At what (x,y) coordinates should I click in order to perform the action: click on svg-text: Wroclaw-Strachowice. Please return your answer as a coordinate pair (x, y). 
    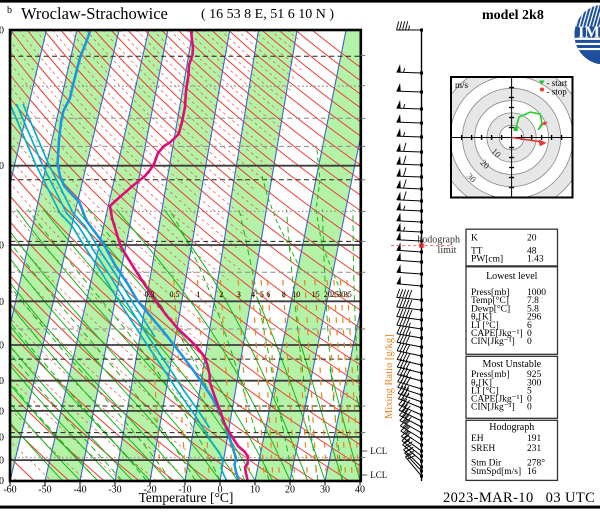
    Looking at the image, I should click on (94, 13).